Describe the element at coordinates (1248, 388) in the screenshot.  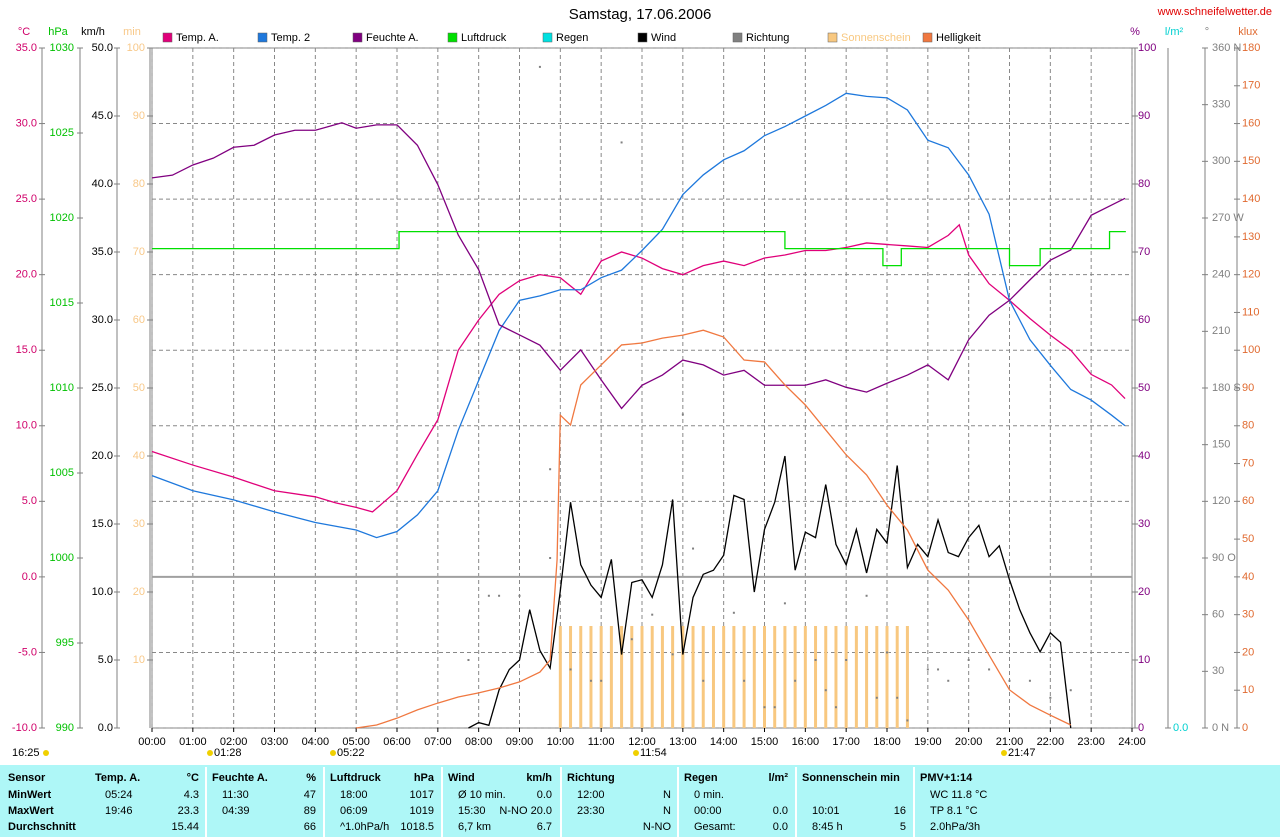
I see `y-tick-label: 90` at that location.